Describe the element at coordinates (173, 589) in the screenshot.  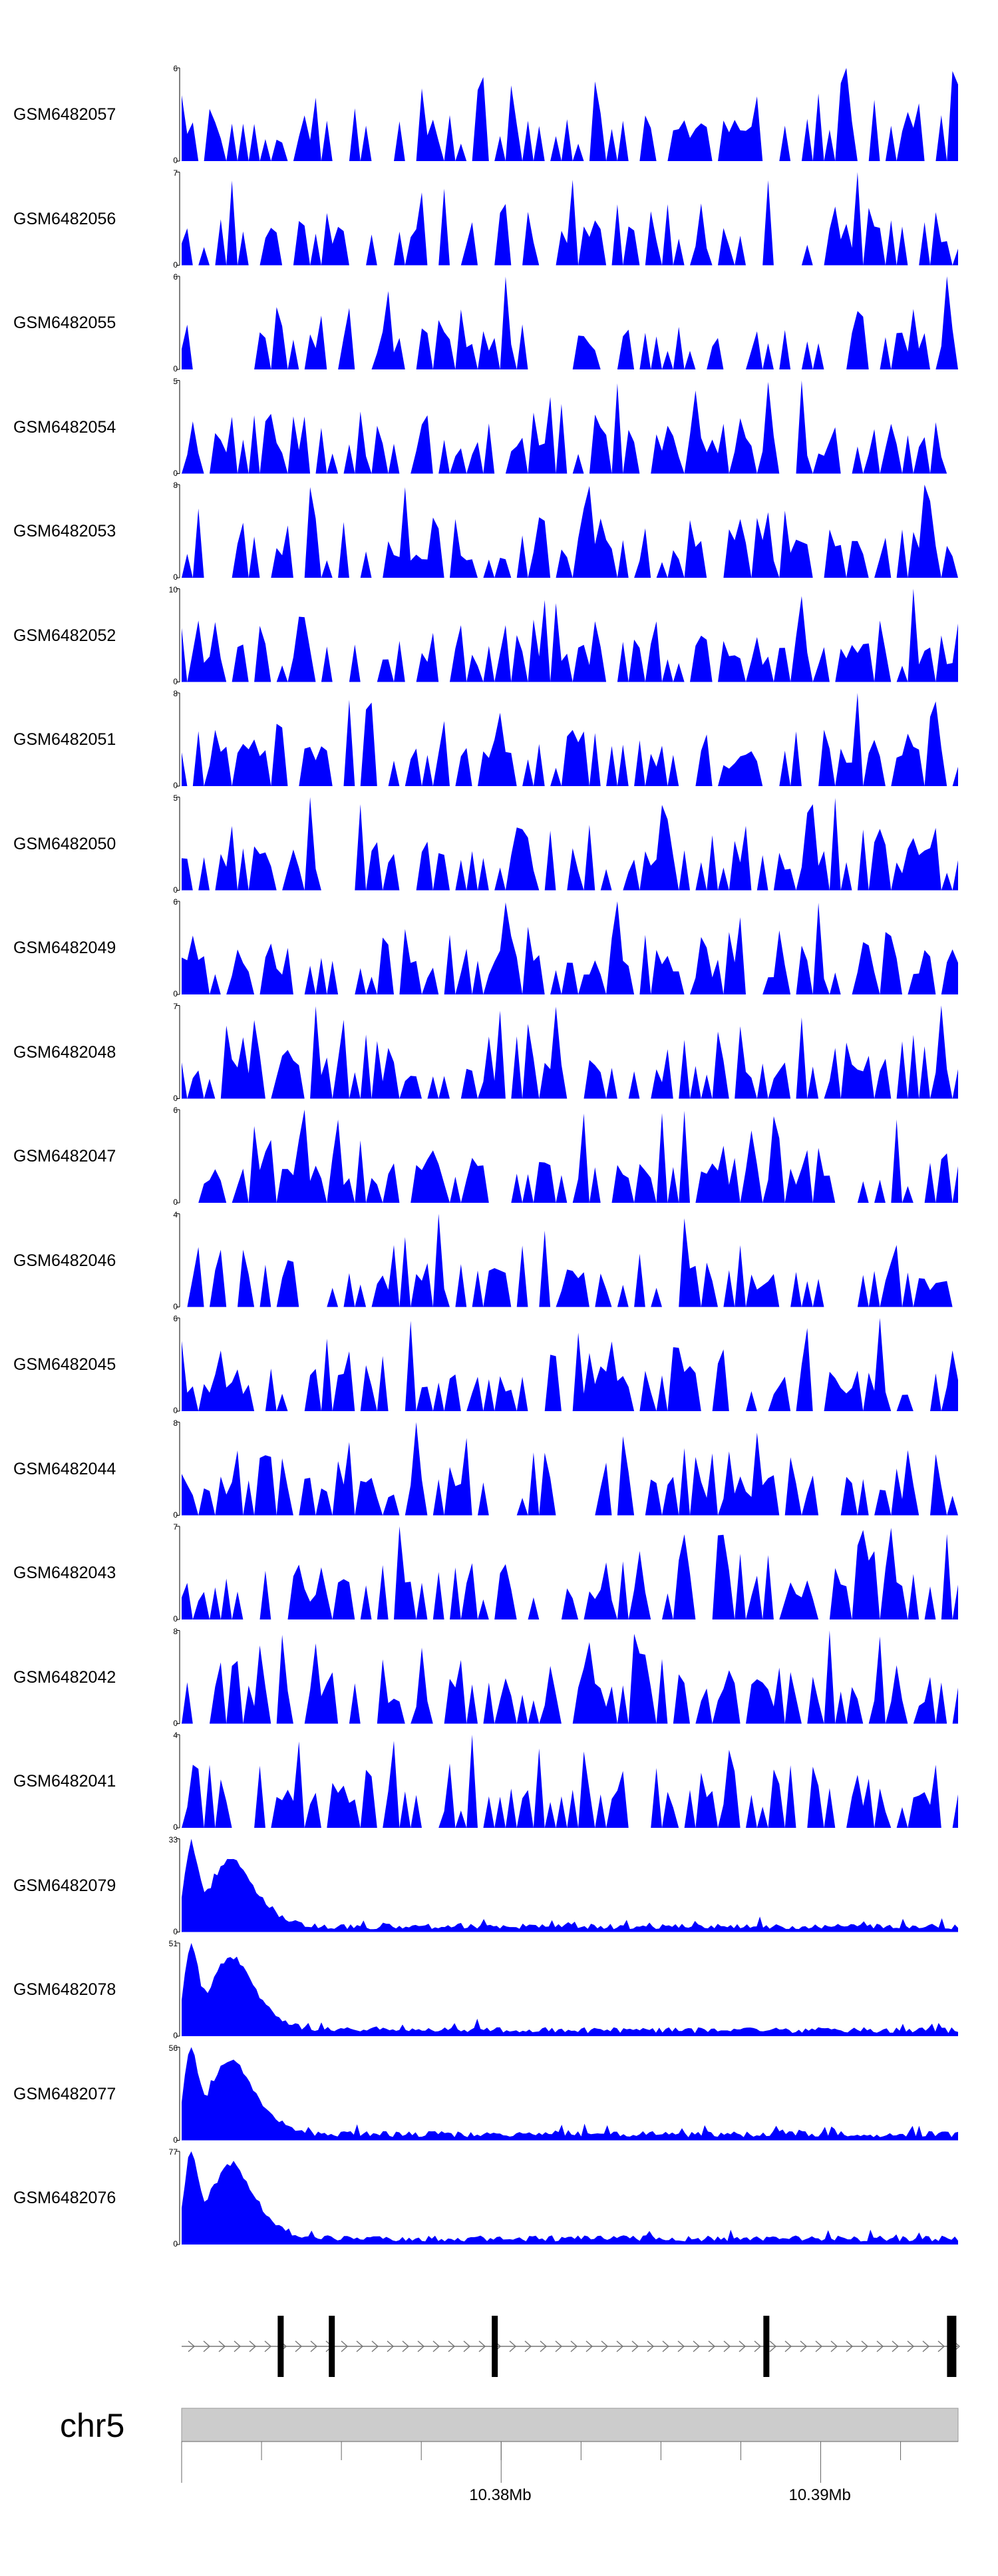
I see `y-tick-max: 10` at that location.